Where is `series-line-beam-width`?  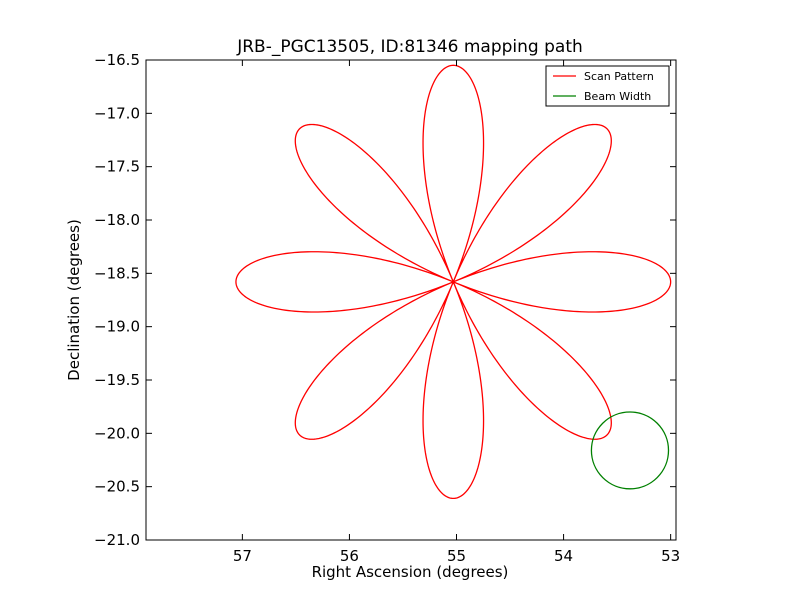
series-line-beam-width is located at coordinates (630, 450).